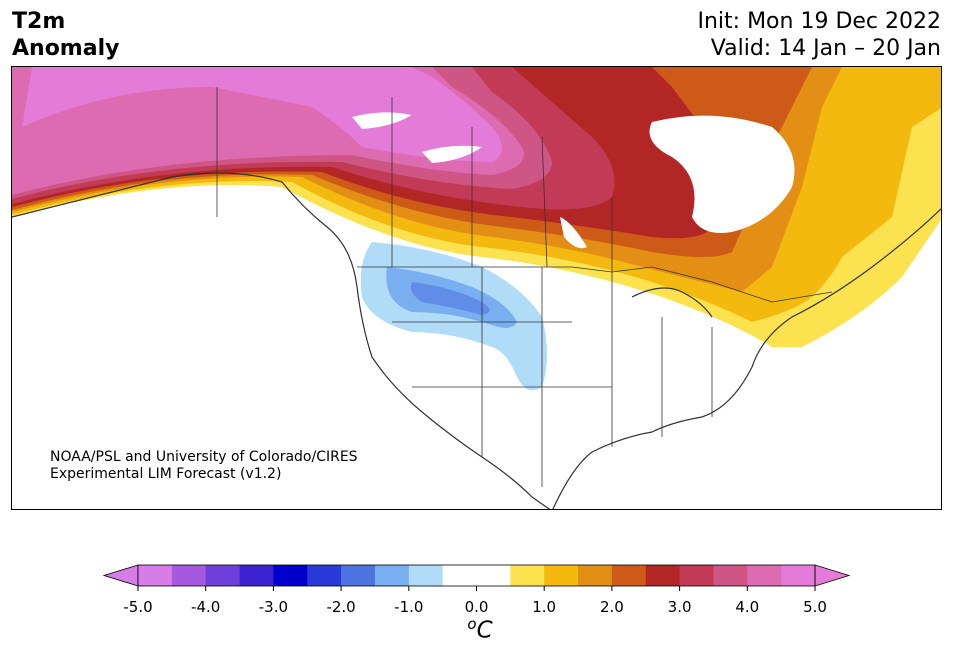 The width and height of the screenshot is (953, 656). What do you see at coordinates (832, 575) in the screenshot?
I see `colorbar-extend-max` at bounding box center [832, 575].